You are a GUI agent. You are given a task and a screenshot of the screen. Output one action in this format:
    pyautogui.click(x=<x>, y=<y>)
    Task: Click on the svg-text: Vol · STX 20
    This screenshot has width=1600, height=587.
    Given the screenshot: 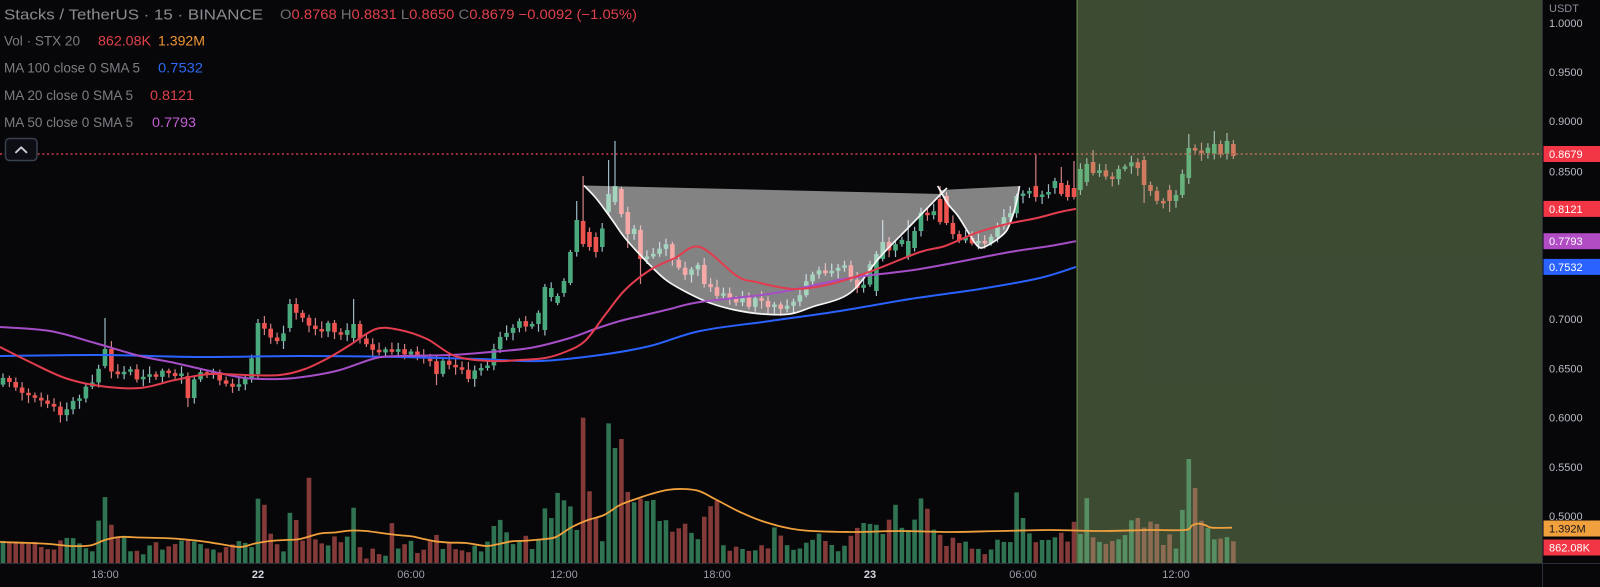 What is the action you would take?
    pyautogui.click(x=42, y=41)
    